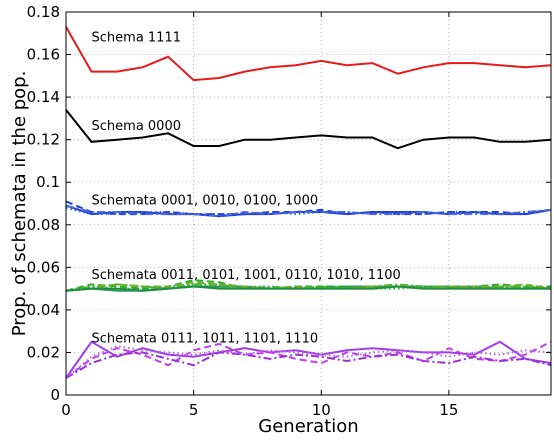  I want to click on y-tick-label: 0.02, so click(43, 352).